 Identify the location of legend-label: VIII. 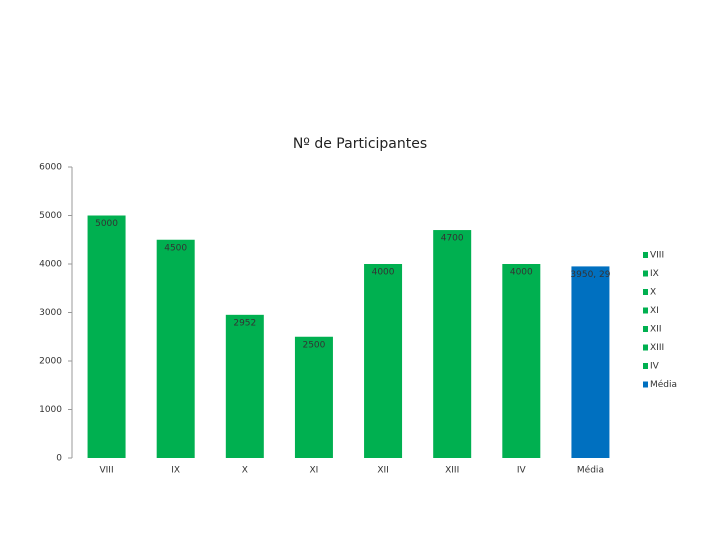
(657, 256).